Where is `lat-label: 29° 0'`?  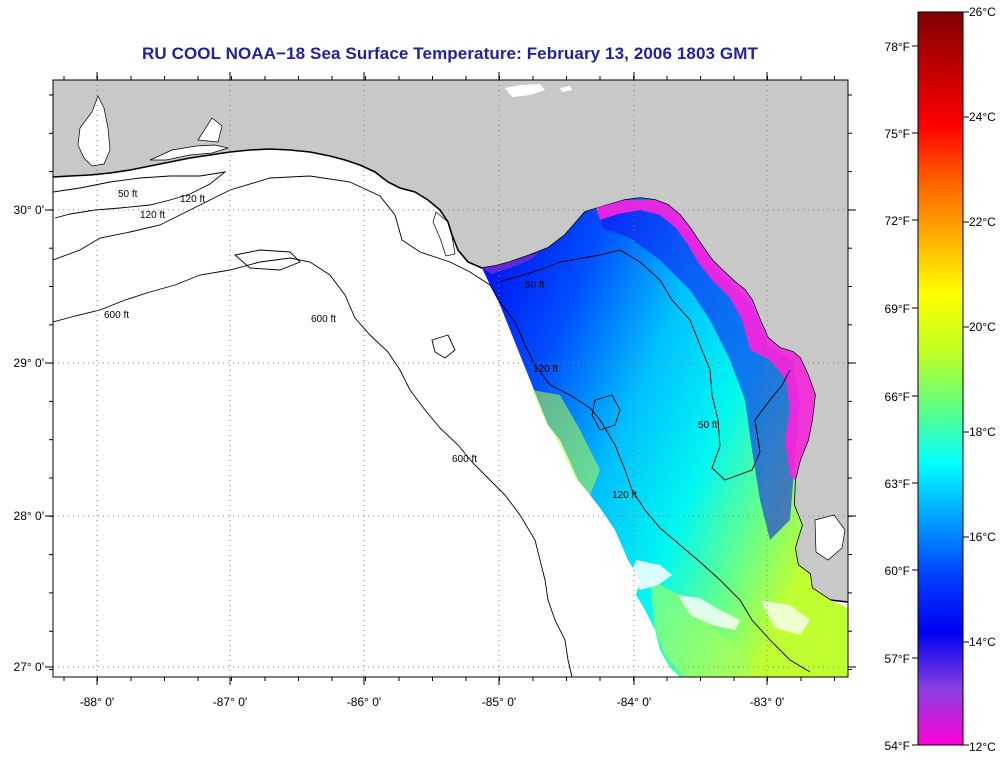
lat-label: 29° 0' is located at coordinates (29, 363).